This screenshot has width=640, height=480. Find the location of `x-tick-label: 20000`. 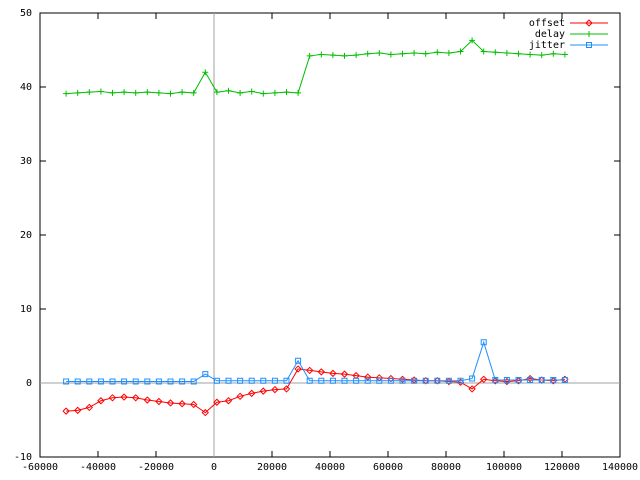

x-tick-label: 20000 is located at coordinates (272, 467).